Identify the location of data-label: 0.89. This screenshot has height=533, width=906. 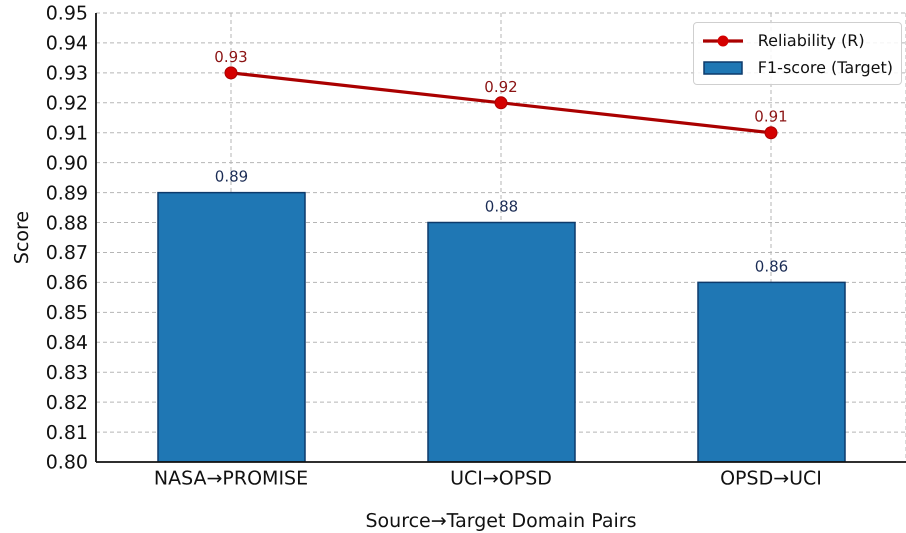
(231, 177).